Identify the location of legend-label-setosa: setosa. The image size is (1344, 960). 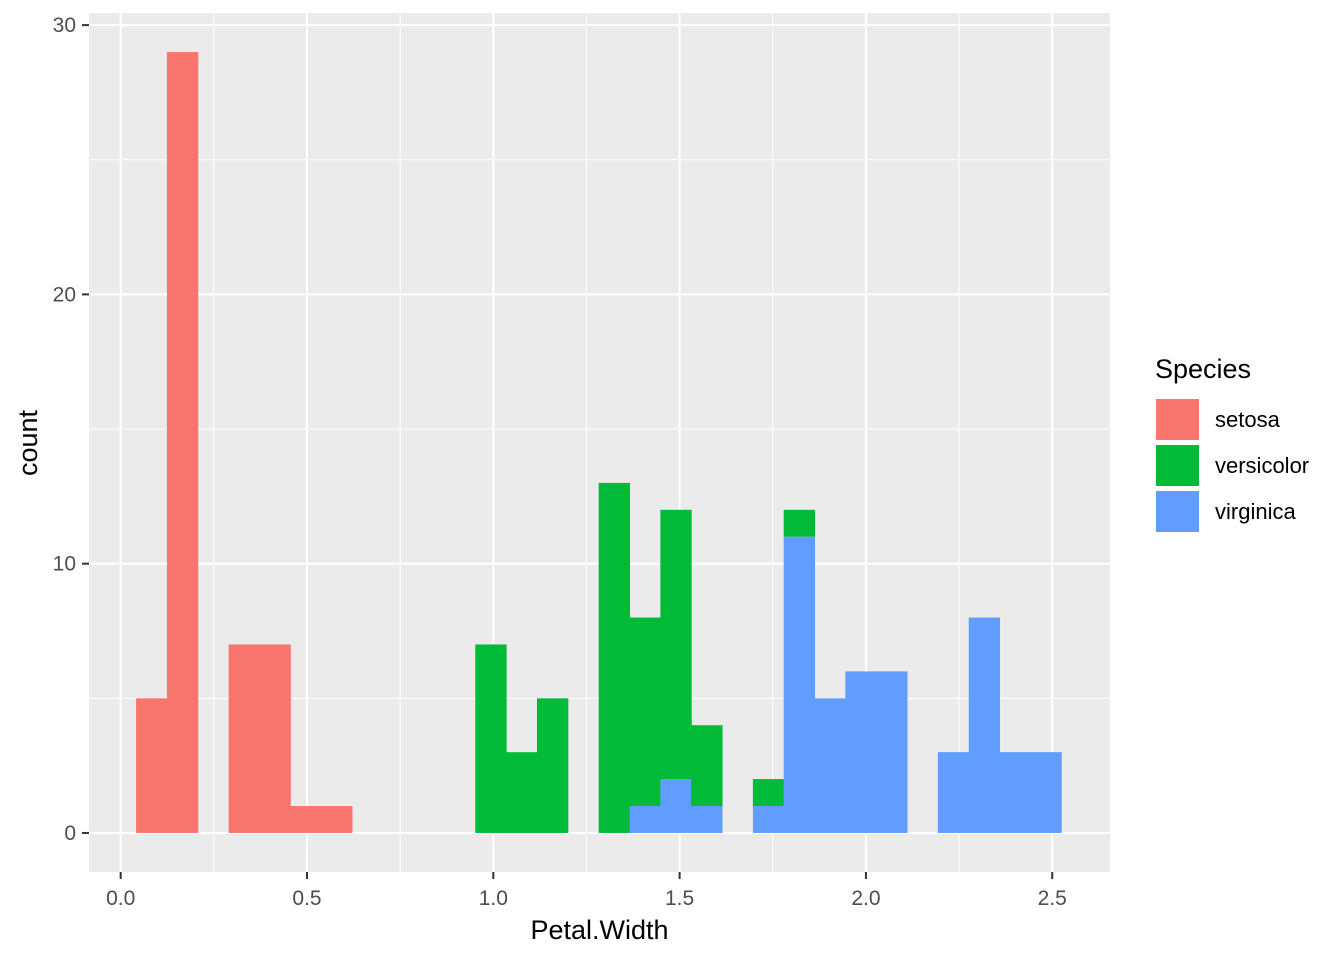
(1248, 419).